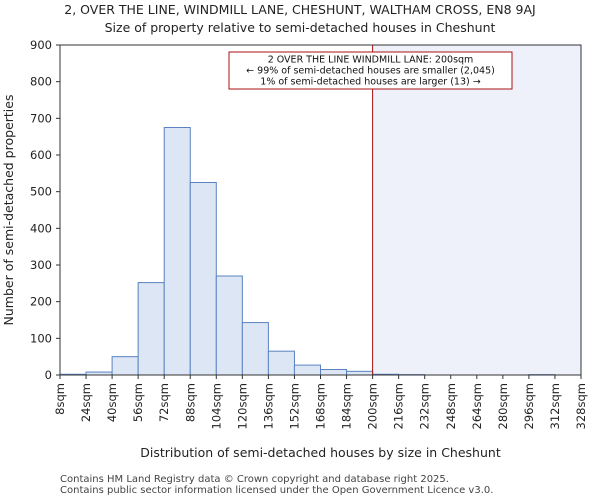  Describe the element at coordinates (294, 406) in the screenshot. I see `x-tick-label: 152sqm` at that location.